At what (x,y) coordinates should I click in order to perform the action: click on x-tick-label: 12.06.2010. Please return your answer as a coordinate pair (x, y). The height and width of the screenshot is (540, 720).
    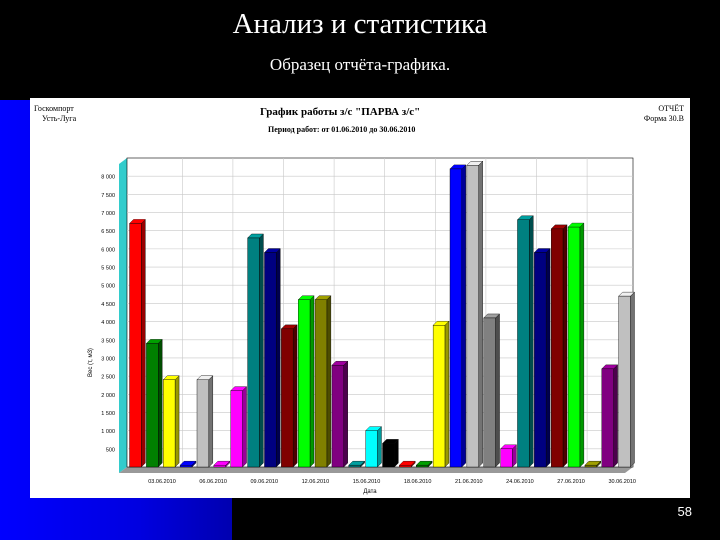
    Looking at the image, I should click on (316, 482).